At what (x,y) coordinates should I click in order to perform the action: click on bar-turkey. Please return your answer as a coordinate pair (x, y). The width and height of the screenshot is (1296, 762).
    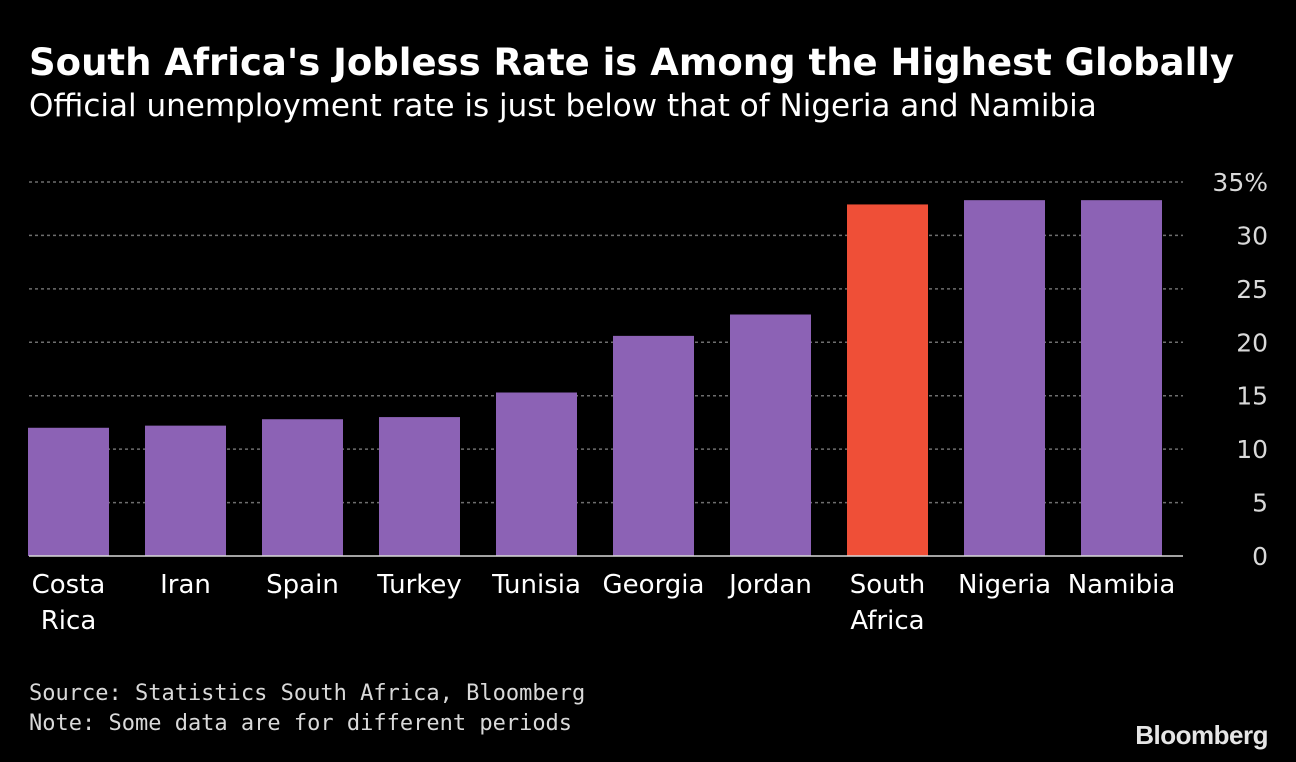
    Looking at the image, I should click on (419, 486).